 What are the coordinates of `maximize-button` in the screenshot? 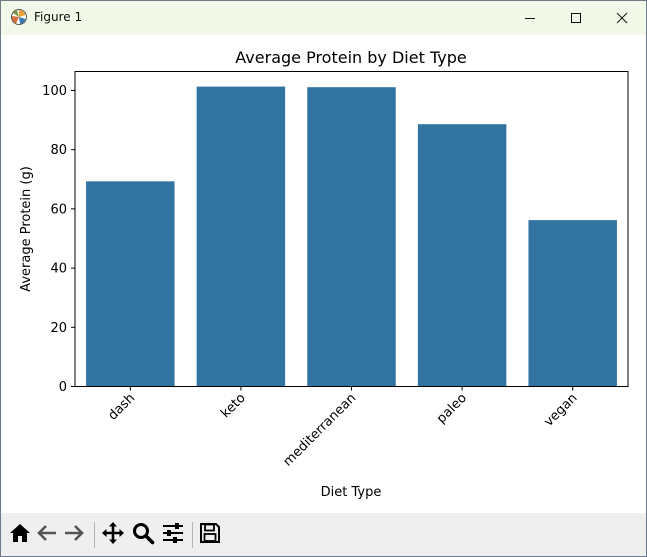 It's located at (576, 18).